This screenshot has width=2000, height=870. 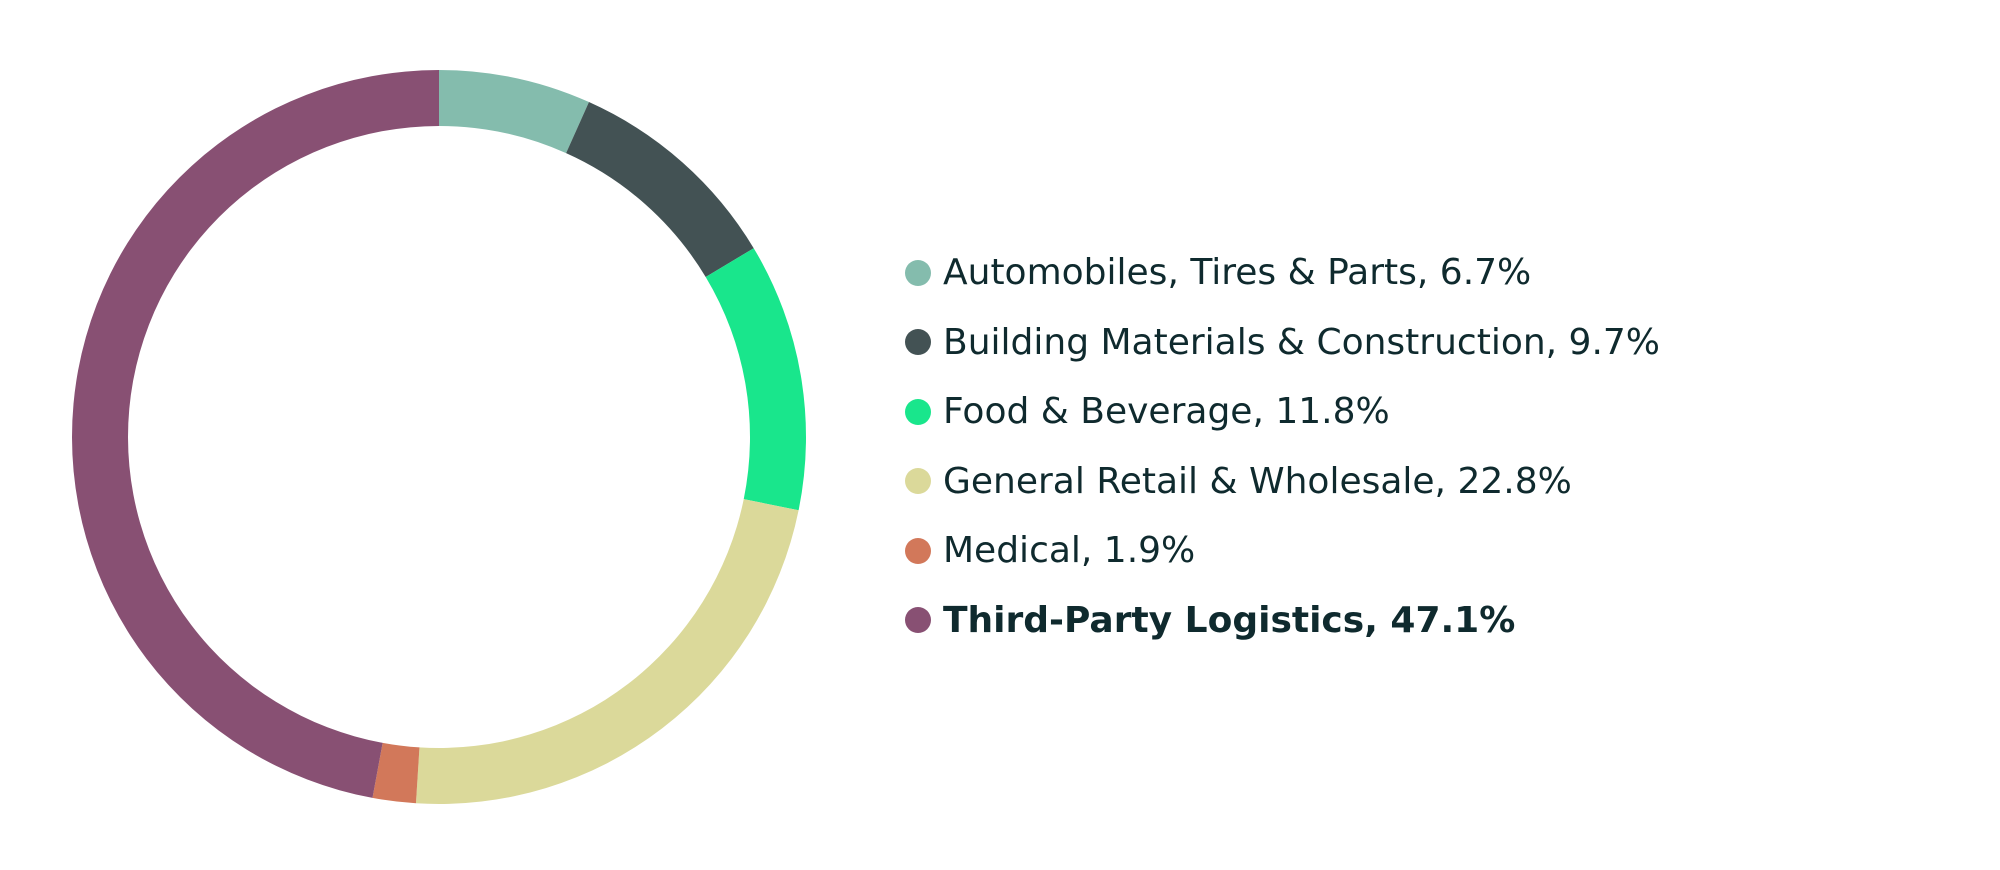 What do you see at coordinates (1166, 412) in the screenshot?
I see `legend-label: Food & Beverage, 11.8%` at bounding box center [1166, 412].